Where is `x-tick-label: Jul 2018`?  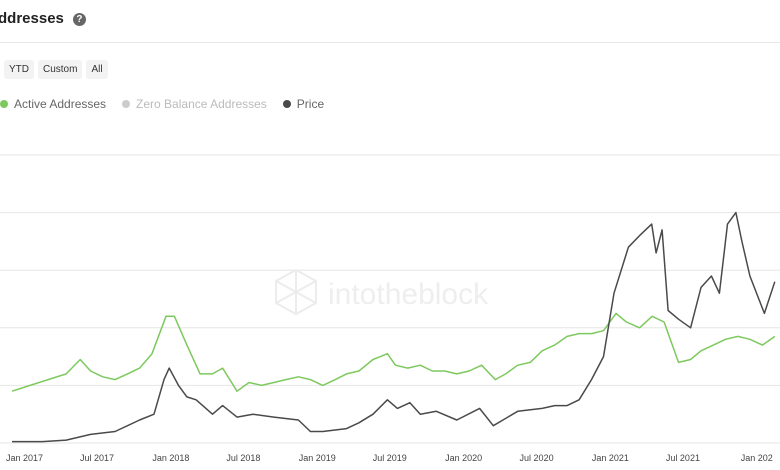
x-tick-label: Jul 2018 is located at coordinates (243, 458).